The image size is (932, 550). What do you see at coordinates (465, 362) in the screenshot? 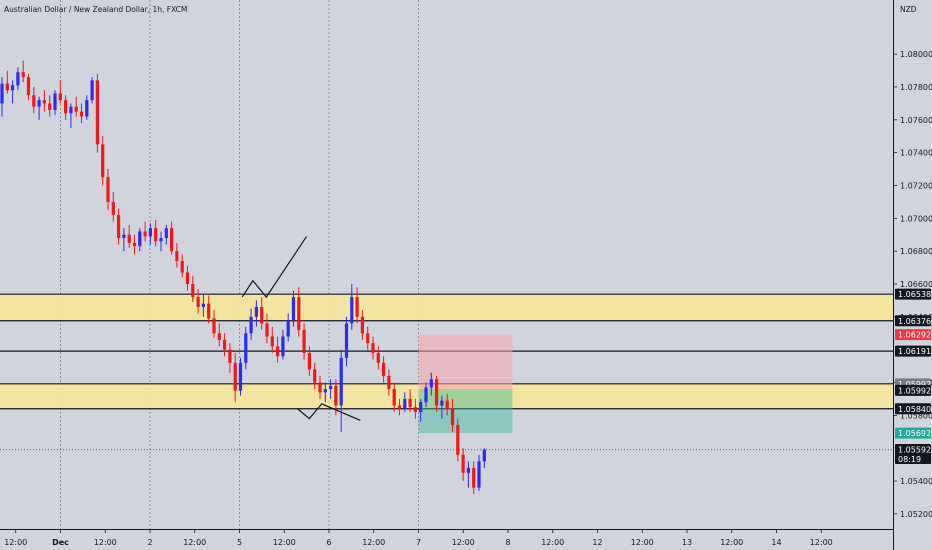
I see `stop-loss-area` at bounding box center [465, 362].